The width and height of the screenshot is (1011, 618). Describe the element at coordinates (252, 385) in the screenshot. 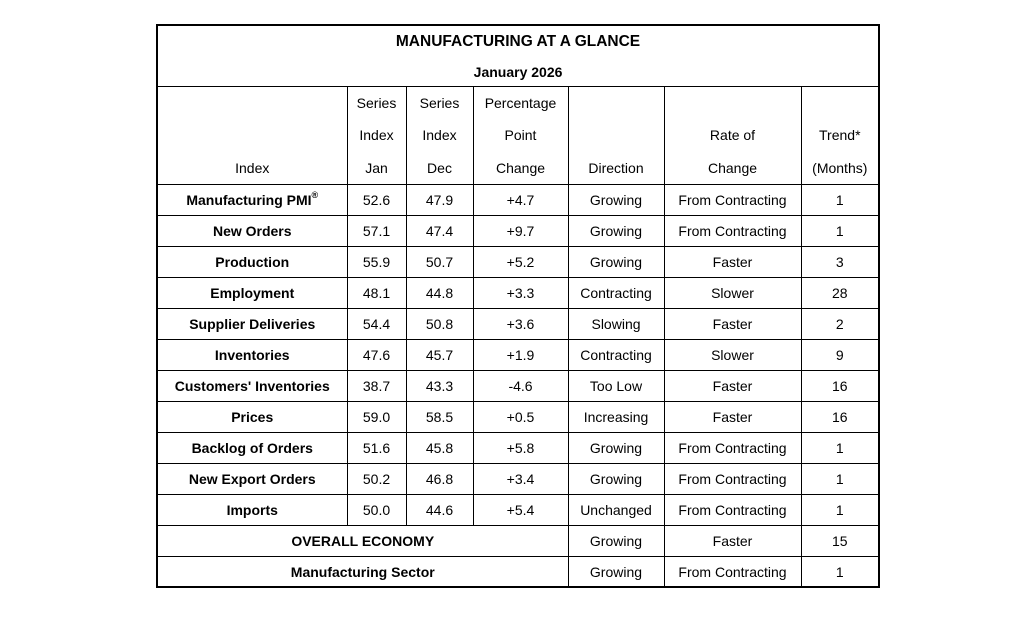

I see `cell-index-name: Customers' Inventories` at that location.